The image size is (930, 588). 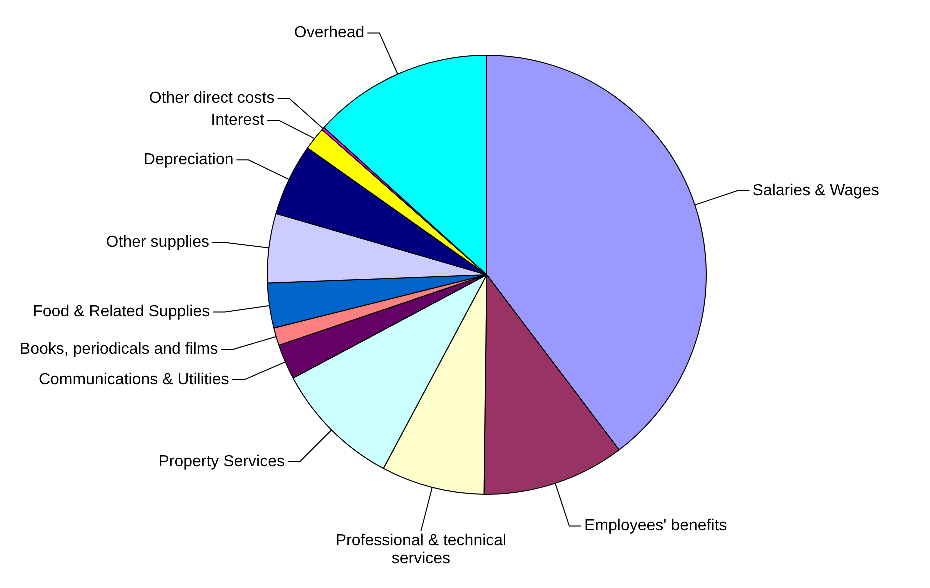 I want to click on slice-label: Communications & Utilities, so click(x=134, y=379).